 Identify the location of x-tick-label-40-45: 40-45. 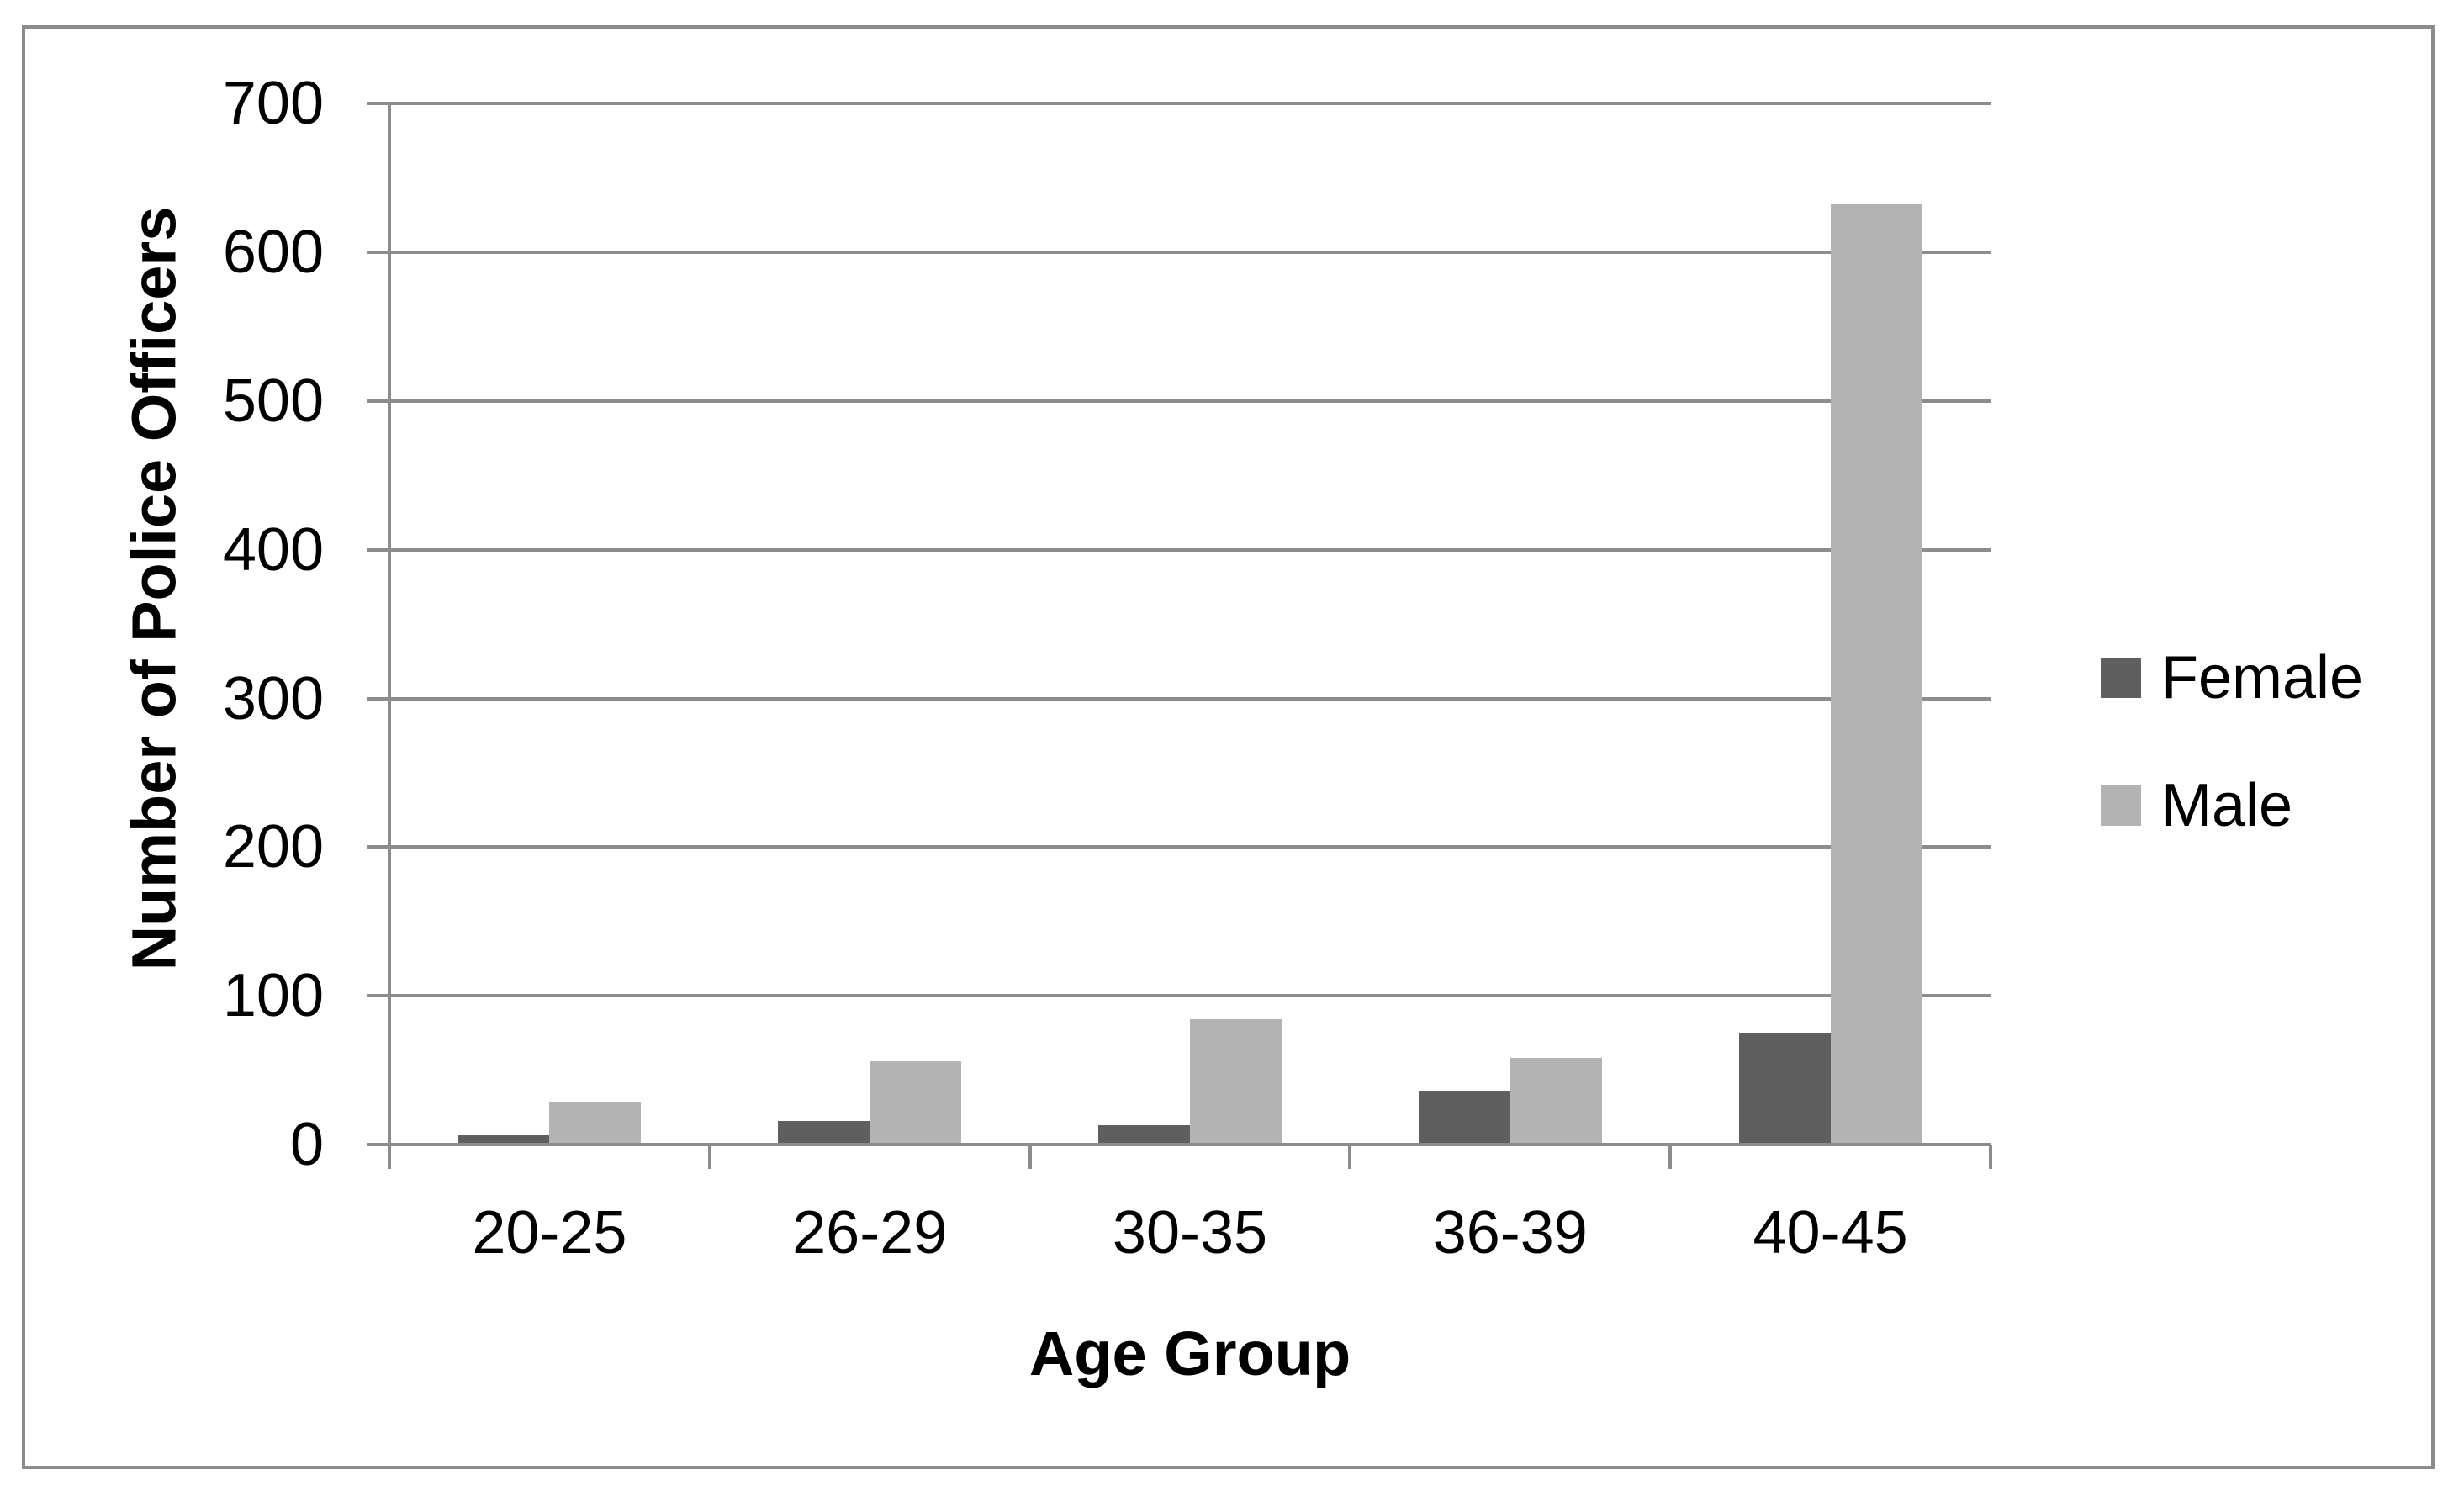
(1830, 1232).